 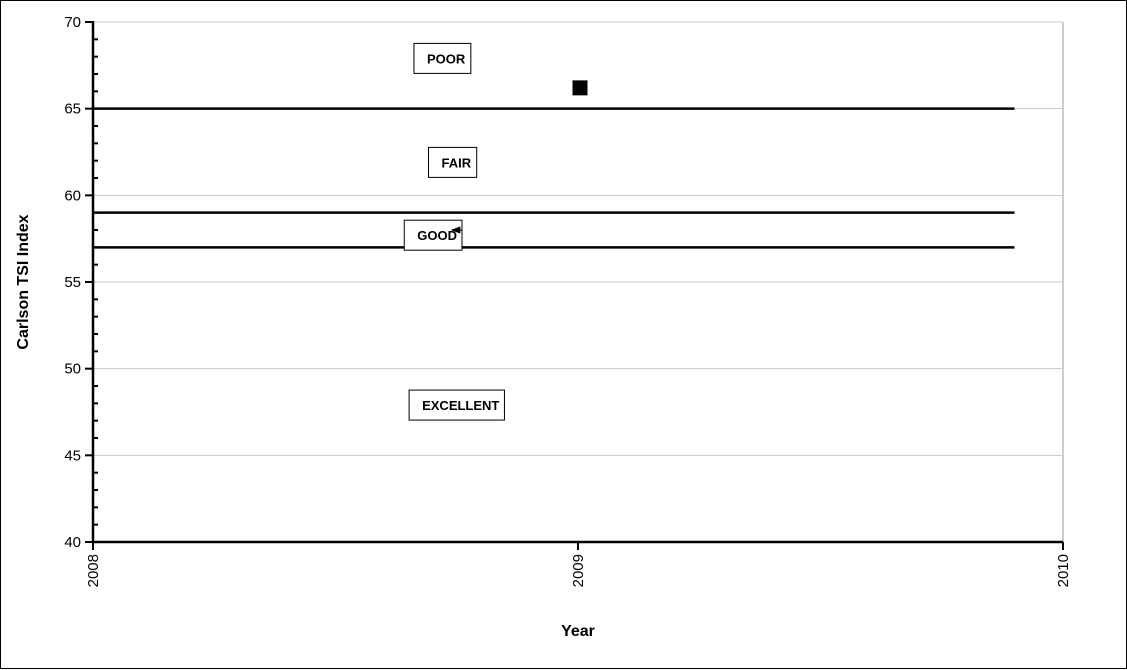 What do you see at coordinates (578, 631) in the screenshot?
I see `x-axis-title: Year` at bounding box center [578, 631].